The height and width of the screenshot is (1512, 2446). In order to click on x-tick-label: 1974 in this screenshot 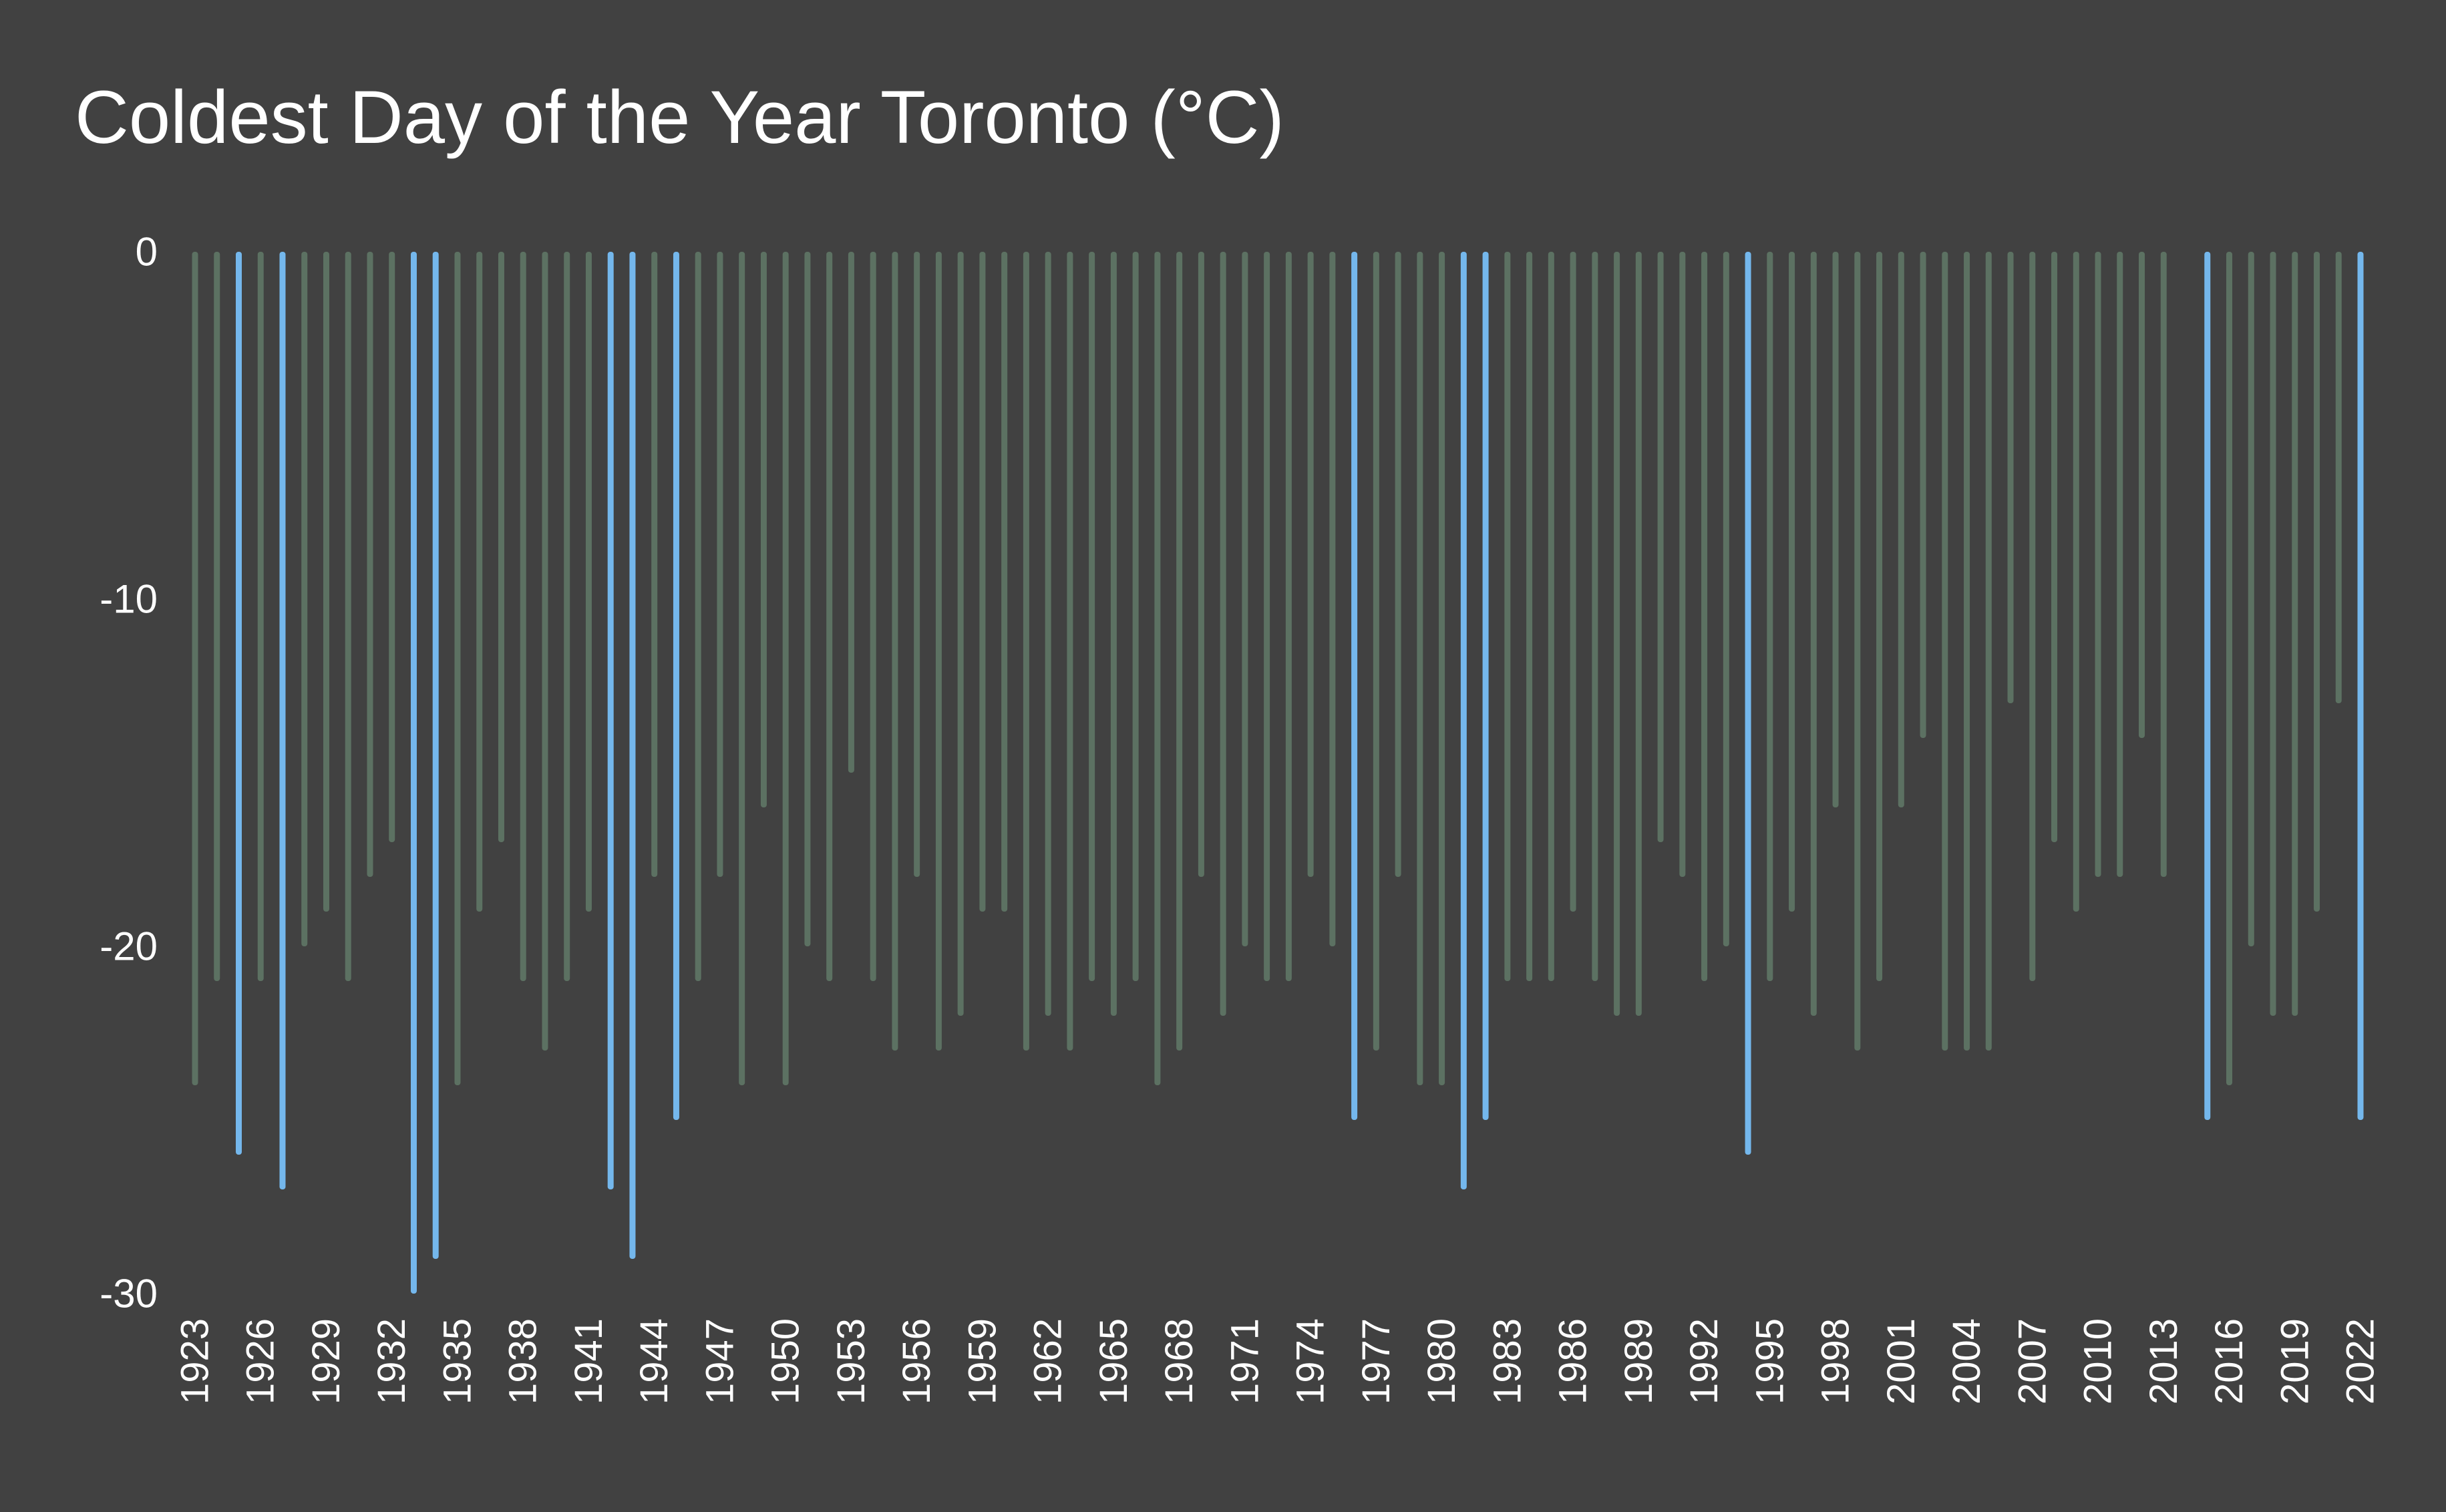, I will do `click(1311, 1361)`.